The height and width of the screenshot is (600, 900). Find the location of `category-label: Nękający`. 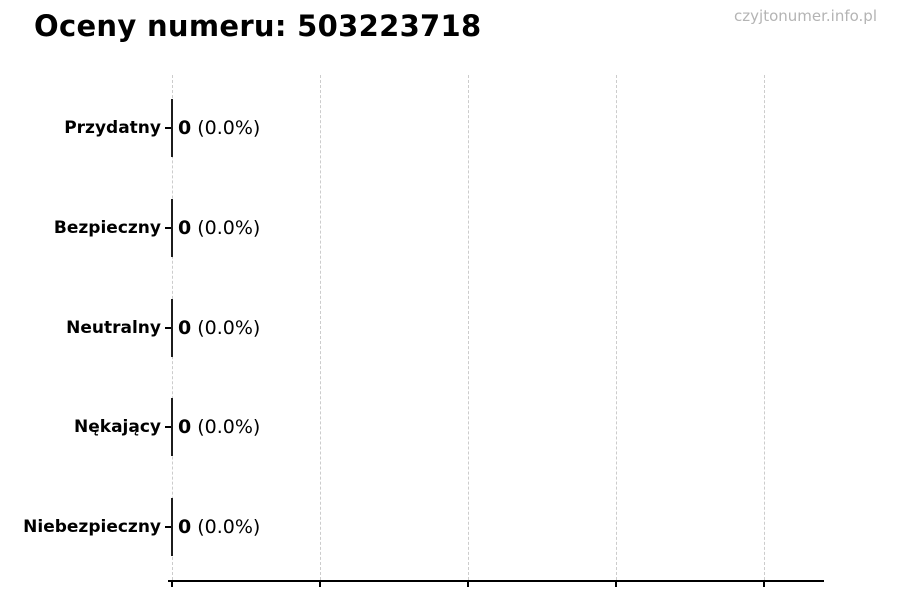

category-label: Nękający is located at coordinates (117, 427).